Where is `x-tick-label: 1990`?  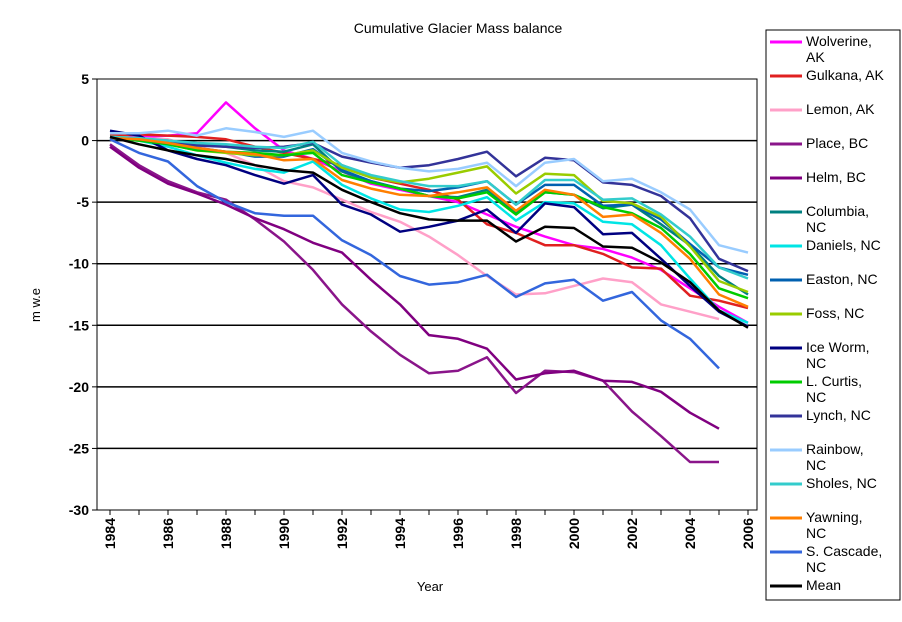
x-tick-label: 1990 is located at coordinates (284, 533).